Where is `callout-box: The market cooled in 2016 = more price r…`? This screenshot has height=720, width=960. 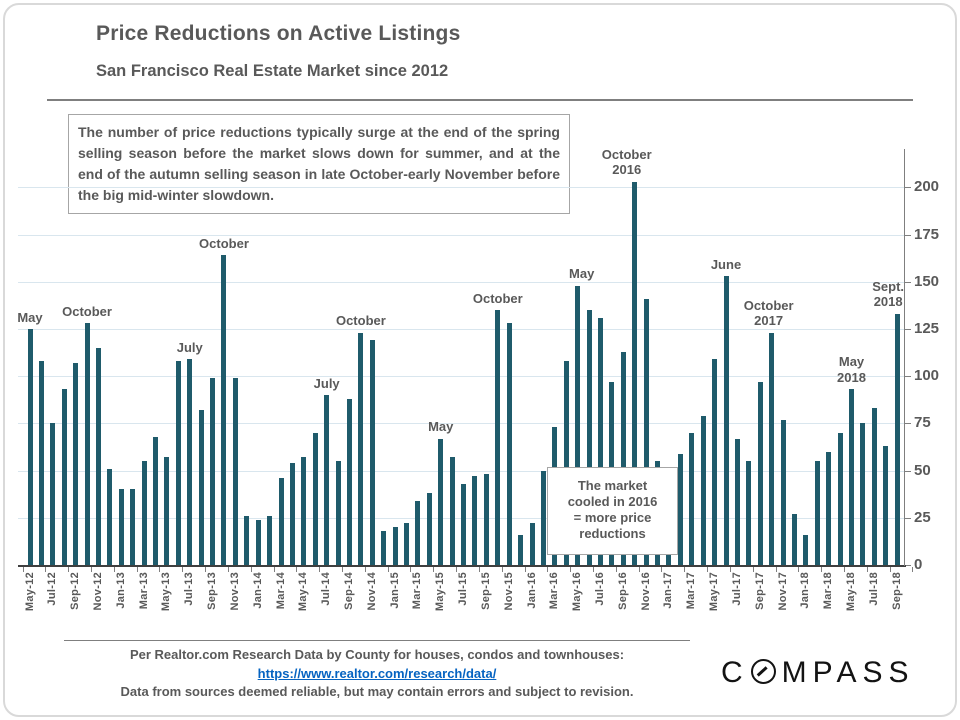
callout-box: The market cooled in 2016 = more price r… is located at coordinates (612, 511).